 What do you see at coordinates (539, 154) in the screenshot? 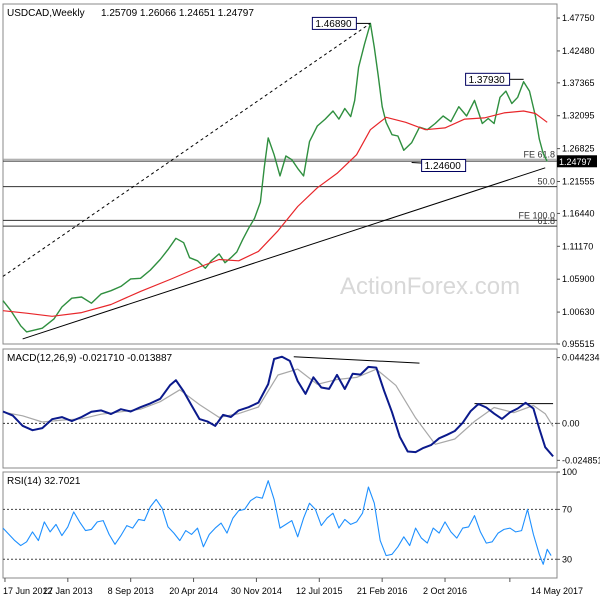
I see `fib-level-label: FE 61.8` at bounding box center [539, 154].